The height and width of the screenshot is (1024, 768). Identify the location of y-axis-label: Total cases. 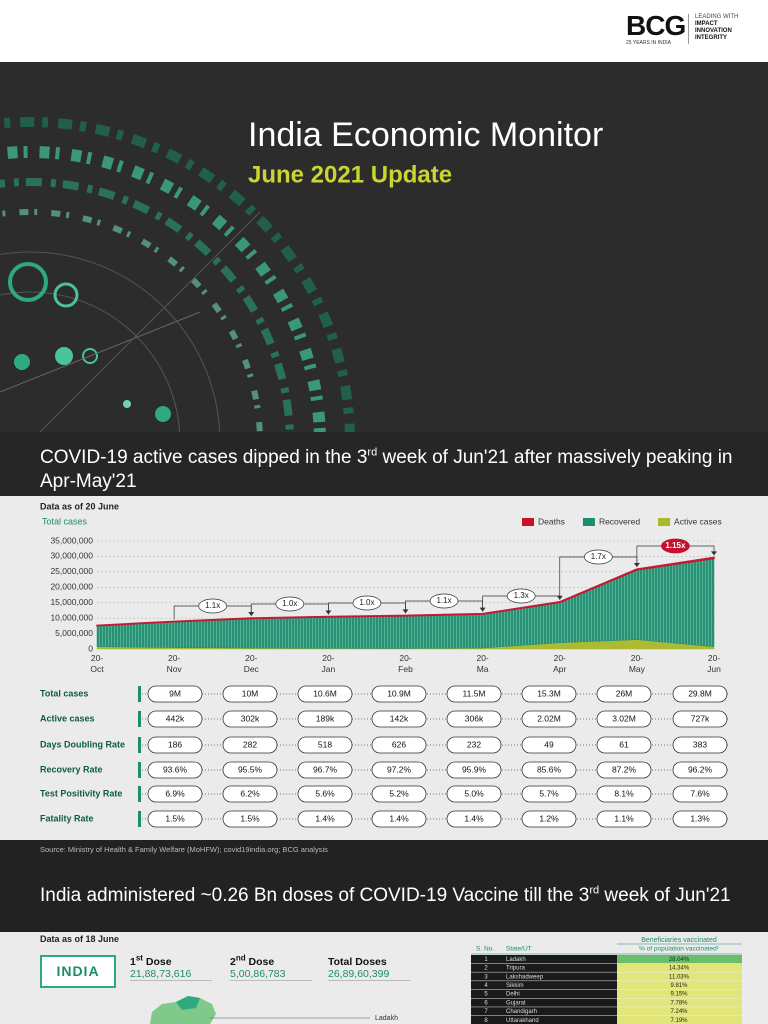
(65, 521).